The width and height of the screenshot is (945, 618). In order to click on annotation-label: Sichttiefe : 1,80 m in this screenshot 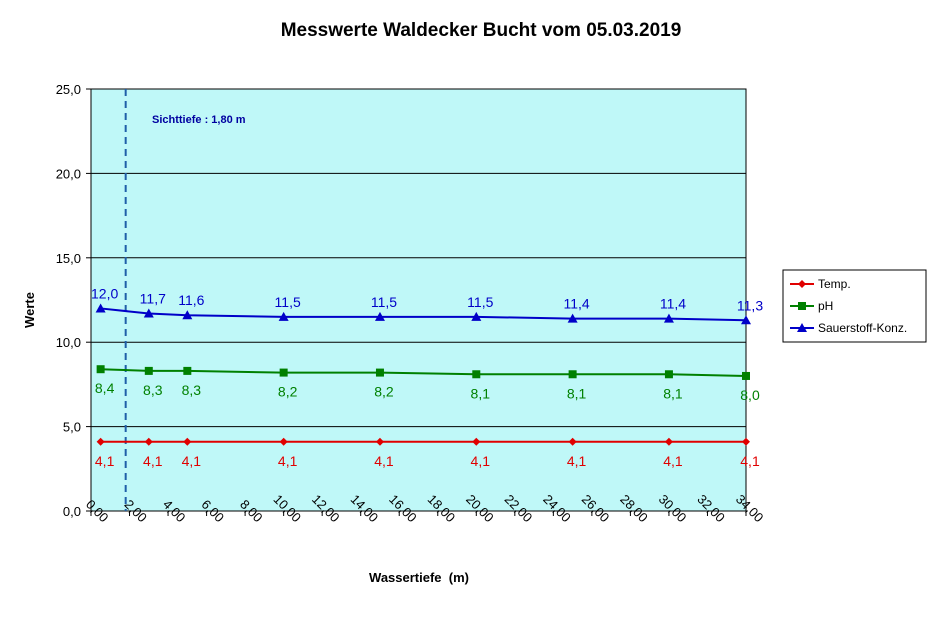, I will do `click(199, 120)`.